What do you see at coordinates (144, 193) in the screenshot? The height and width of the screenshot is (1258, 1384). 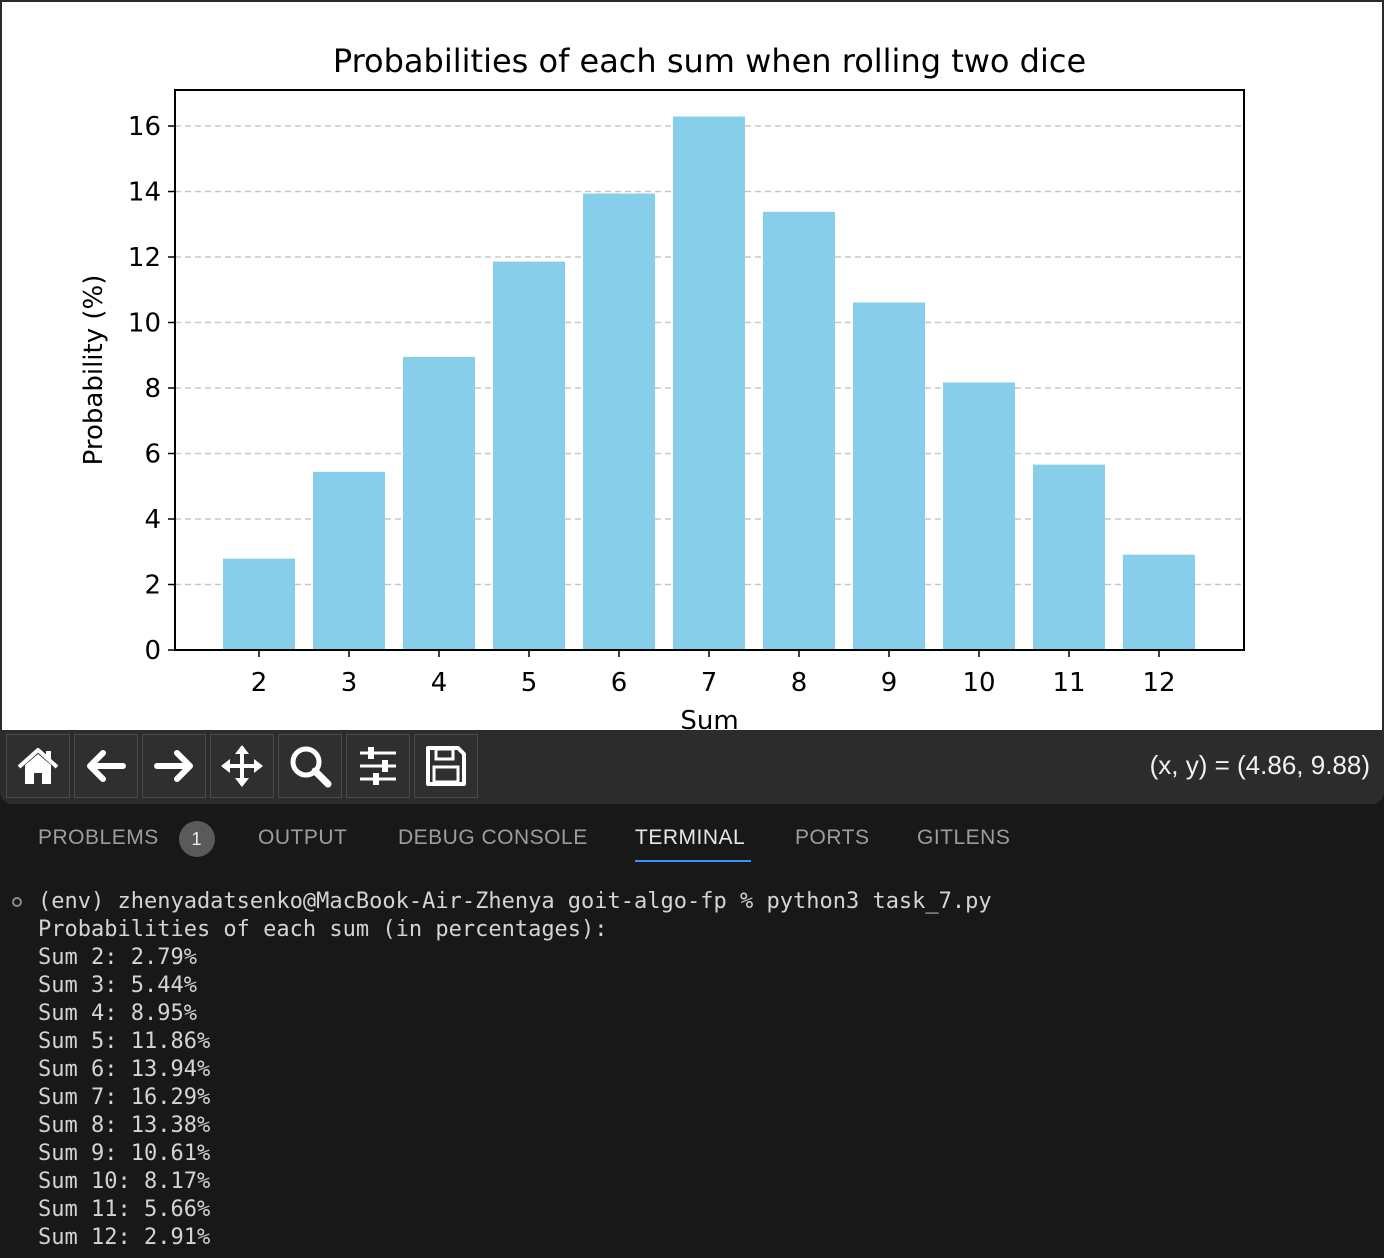 I see `y-tick-label: 14` at bounding box center [144, 193].